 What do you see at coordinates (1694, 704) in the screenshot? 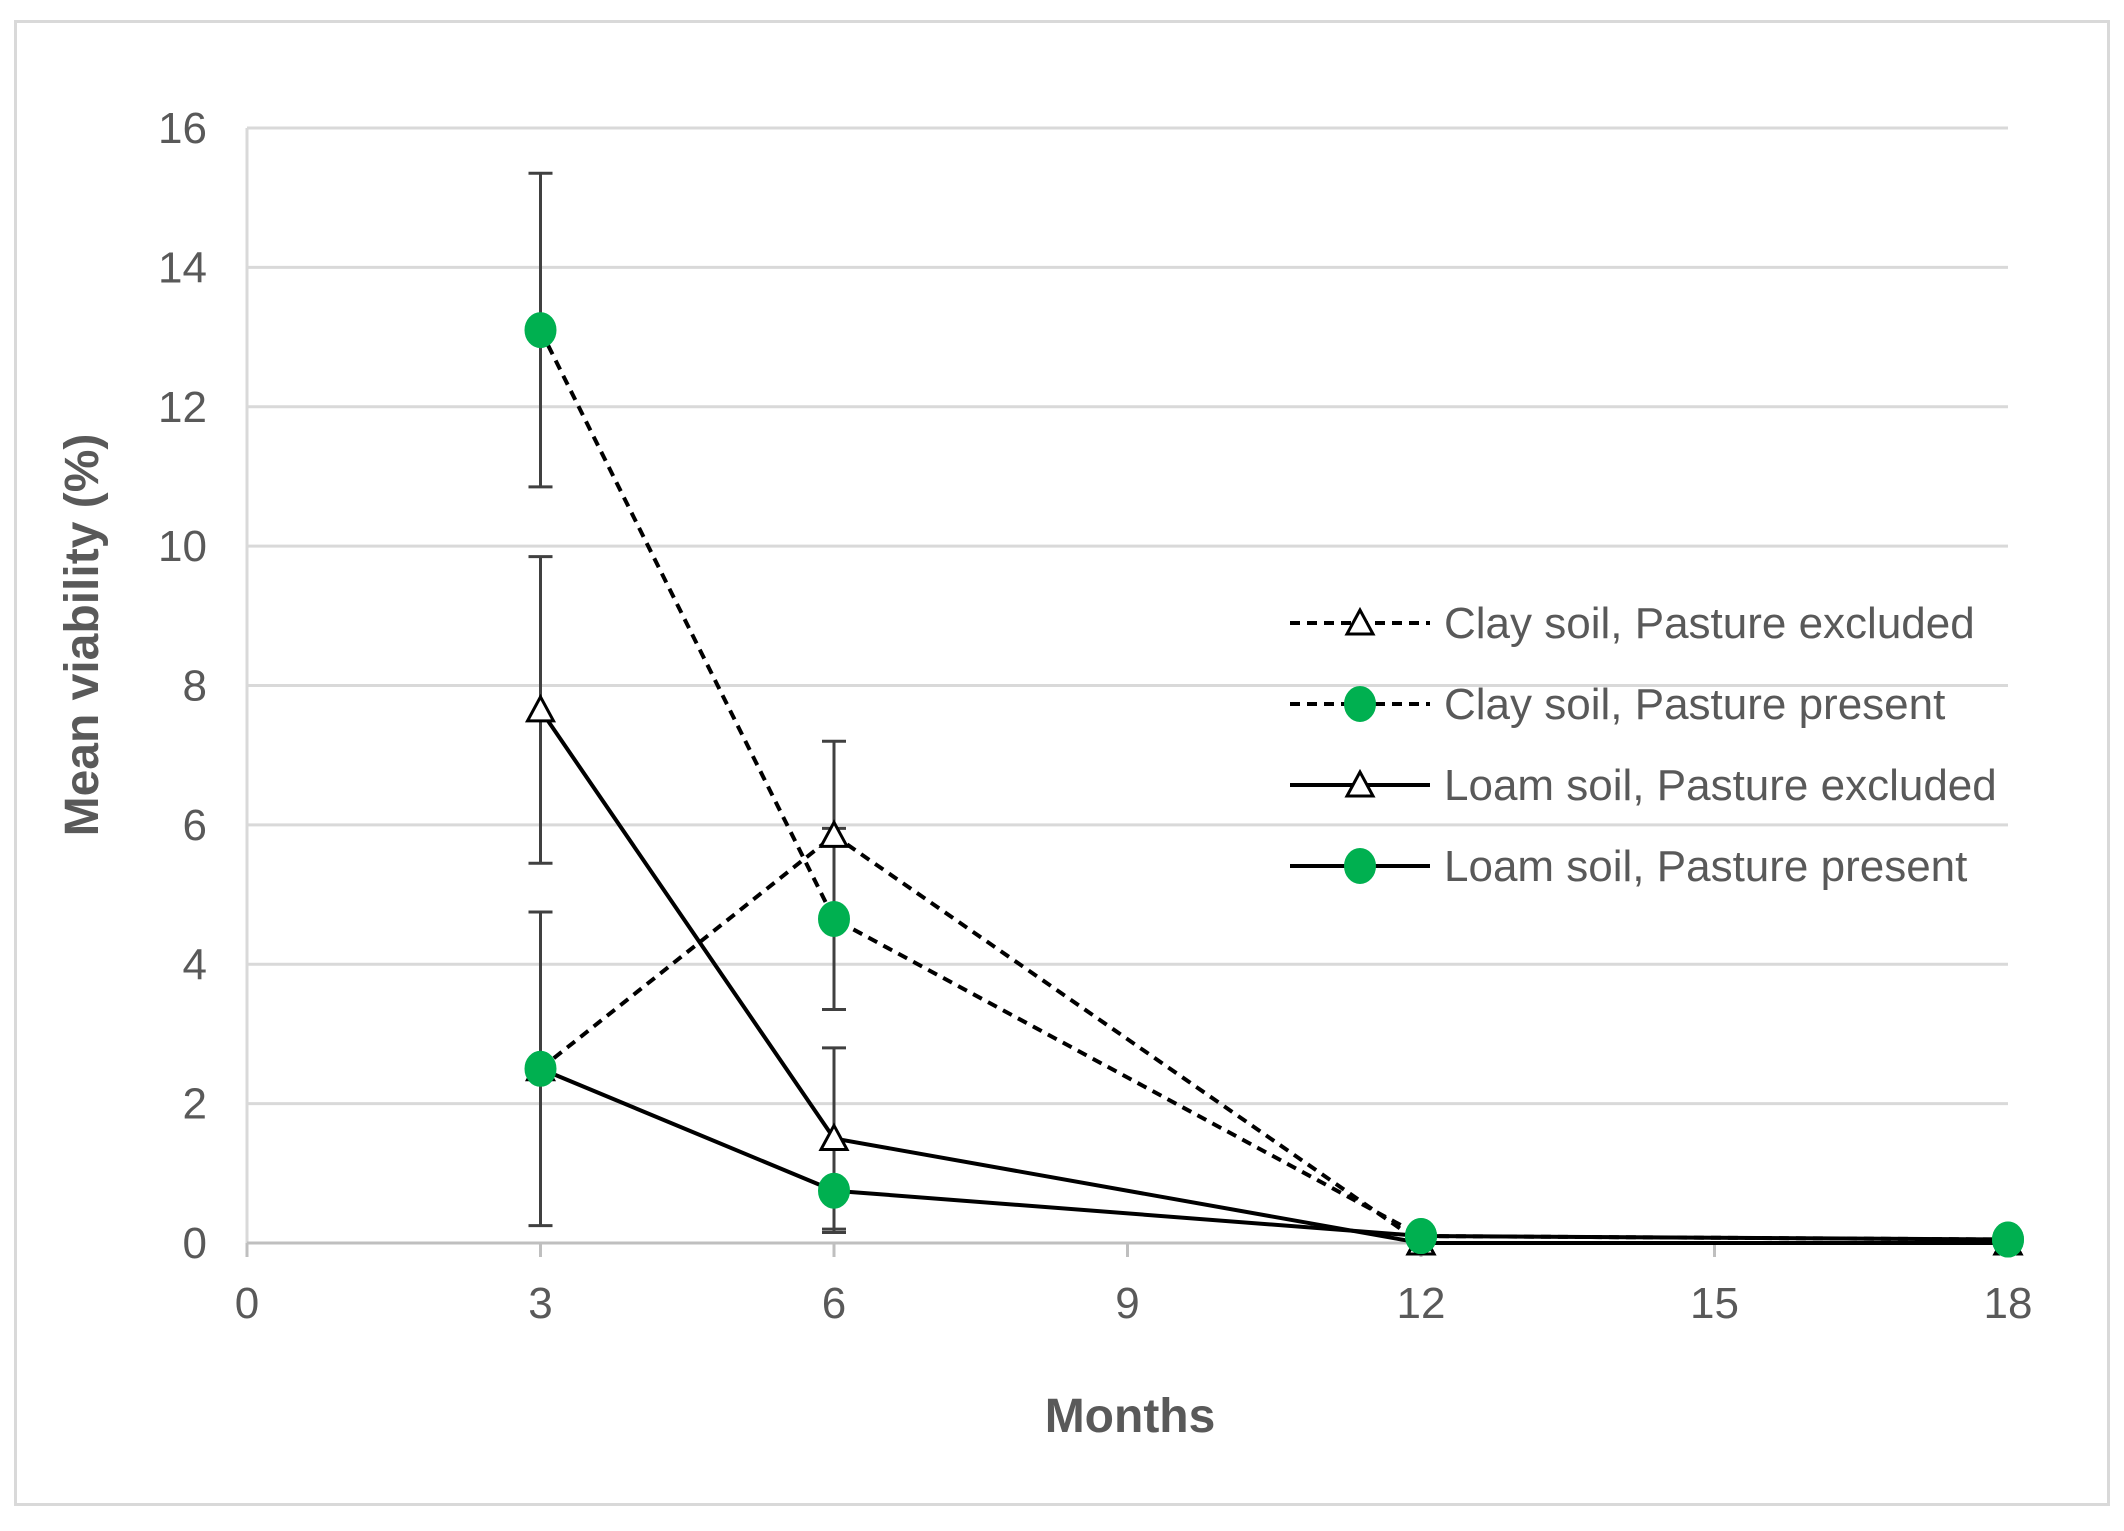
I see `legend-label: Clay soil, Pasture present` at bounding box center [1694, 704].